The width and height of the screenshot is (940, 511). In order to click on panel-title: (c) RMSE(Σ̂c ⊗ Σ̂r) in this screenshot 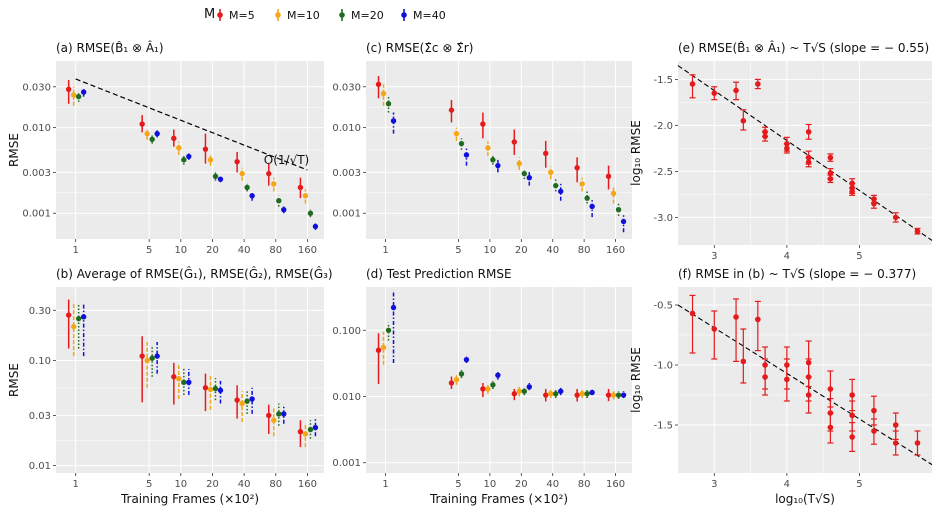, I will do `click(419, 48)`.